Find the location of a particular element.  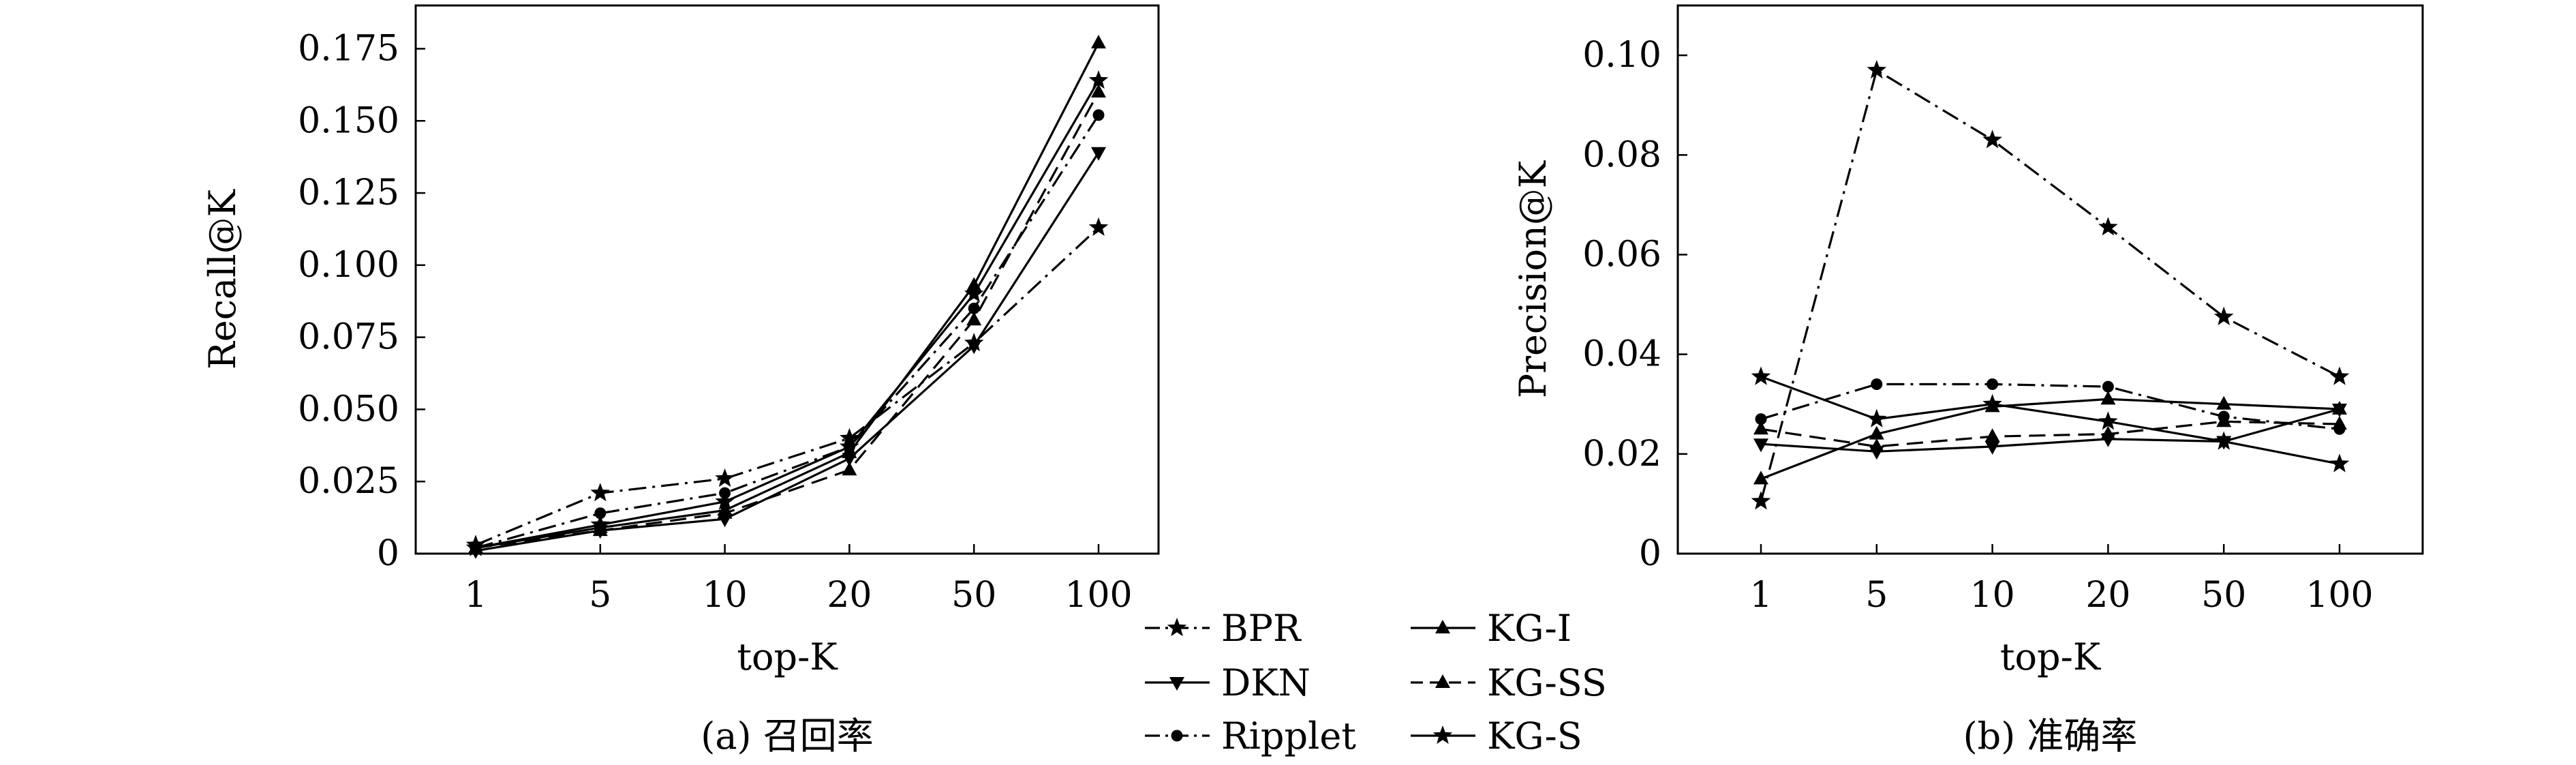

legend-item-kg-i: KG-I is located at coordinates (1491, 628).